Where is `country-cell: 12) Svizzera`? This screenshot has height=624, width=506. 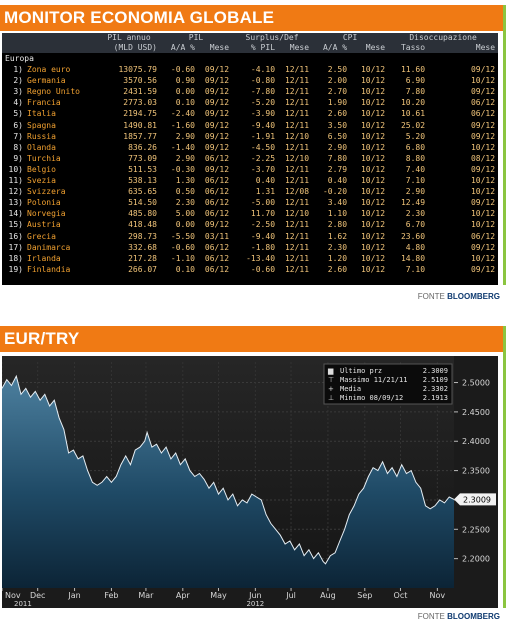 country-cell: 12) Svizzera is located at coordinates (50, 191).